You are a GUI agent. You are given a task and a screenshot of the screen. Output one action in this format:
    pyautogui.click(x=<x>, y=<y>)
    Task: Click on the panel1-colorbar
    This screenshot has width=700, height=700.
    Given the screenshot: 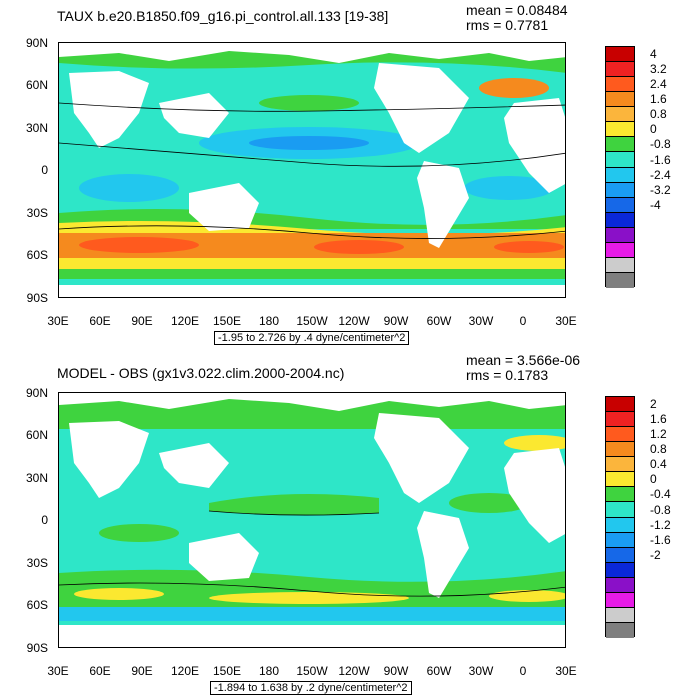 What is the action you would take?
    pyautogui.click(x=620, y=167)
    